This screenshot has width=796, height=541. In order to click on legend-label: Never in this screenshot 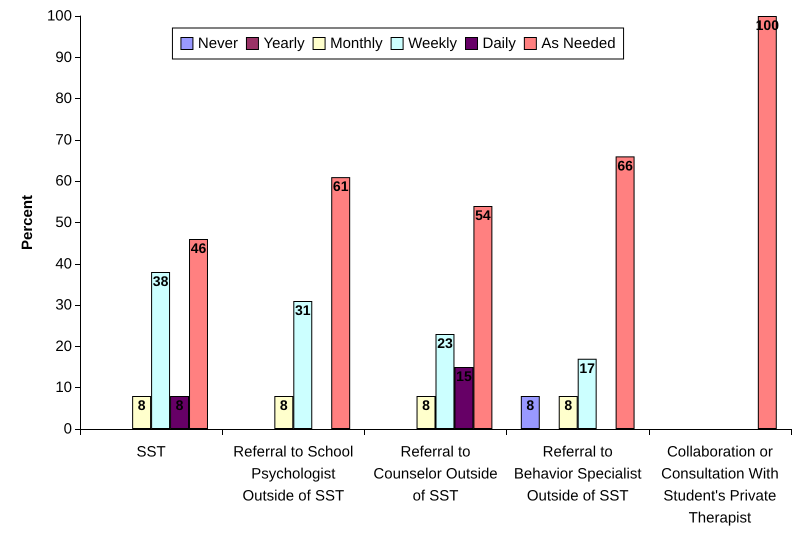, I will do `click(218, 43)`.